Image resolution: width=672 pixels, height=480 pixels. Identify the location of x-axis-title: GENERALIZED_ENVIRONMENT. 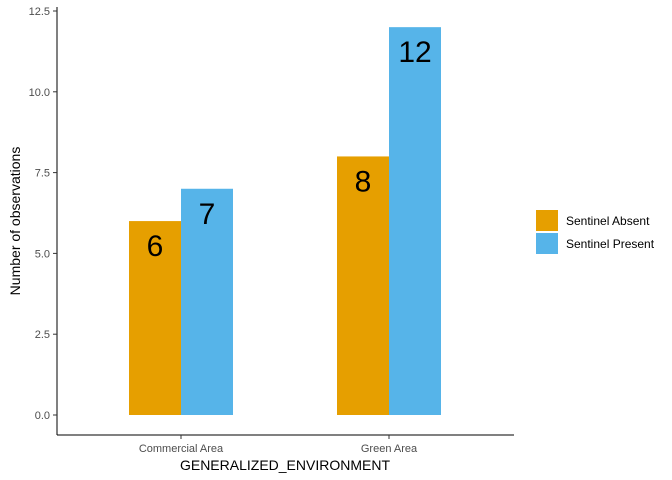
(285, 465).